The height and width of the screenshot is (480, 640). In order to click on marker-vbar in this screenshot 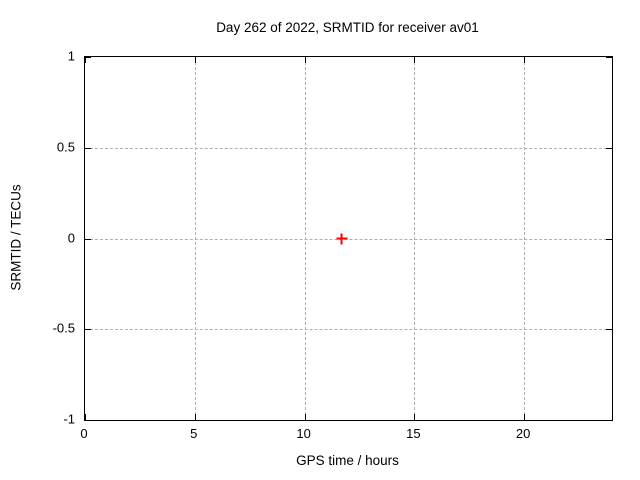, I will do `click(341, 238)`.